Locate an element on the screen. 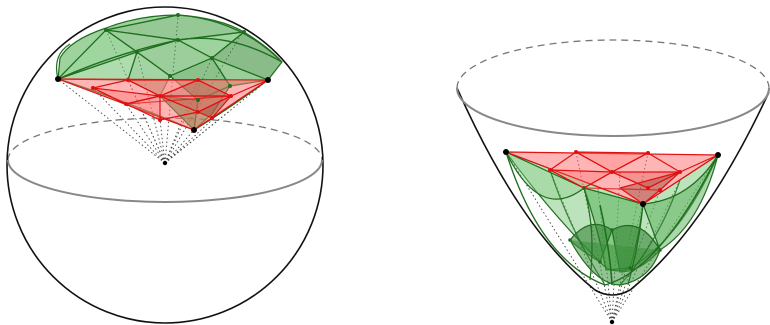 The height and width of the screenshot is (325, 770). sphere-equator-front is located at coordinates (165, 181).